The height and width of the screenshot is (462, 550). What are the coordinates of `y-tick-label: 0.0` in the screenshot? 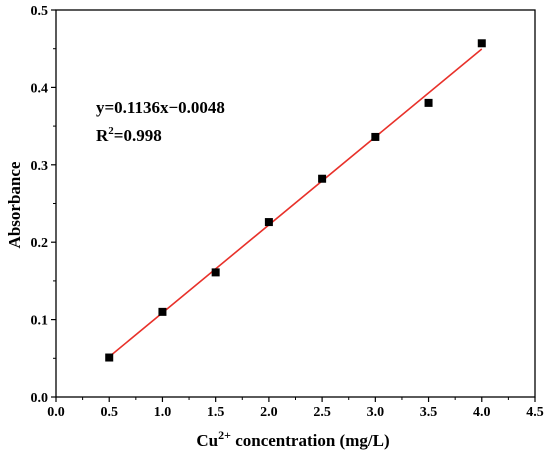 It's located at (40, 398).